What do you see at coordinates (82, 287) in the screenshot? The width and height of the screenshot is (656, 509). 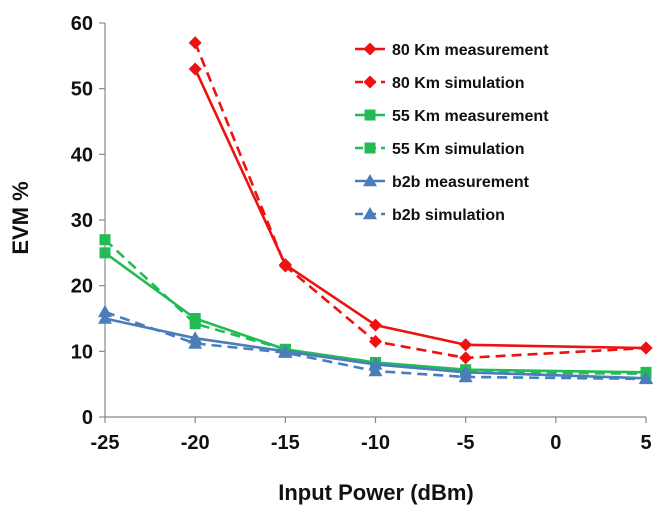 I see `y-tick-label: 20` at bounding box center [82, 287].